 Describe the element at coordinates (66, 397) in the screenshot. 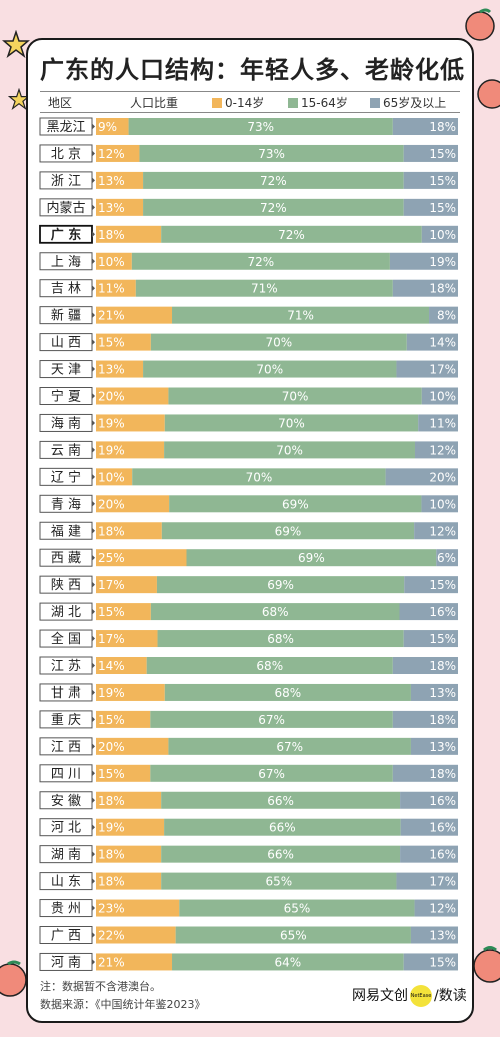

I see `region-label: 宁 夏` at that location.